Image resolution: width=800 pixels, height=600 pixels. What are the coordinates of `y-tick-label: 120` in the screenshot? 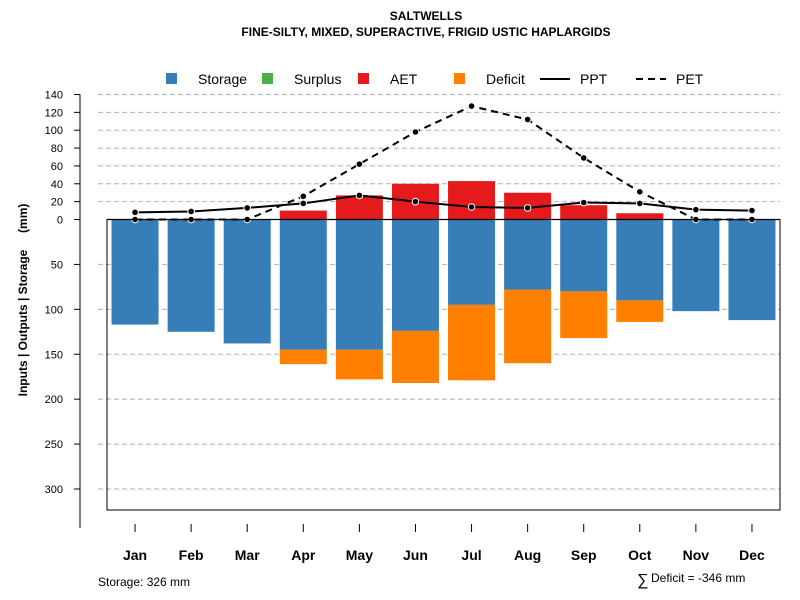 It's located at (54, 113).